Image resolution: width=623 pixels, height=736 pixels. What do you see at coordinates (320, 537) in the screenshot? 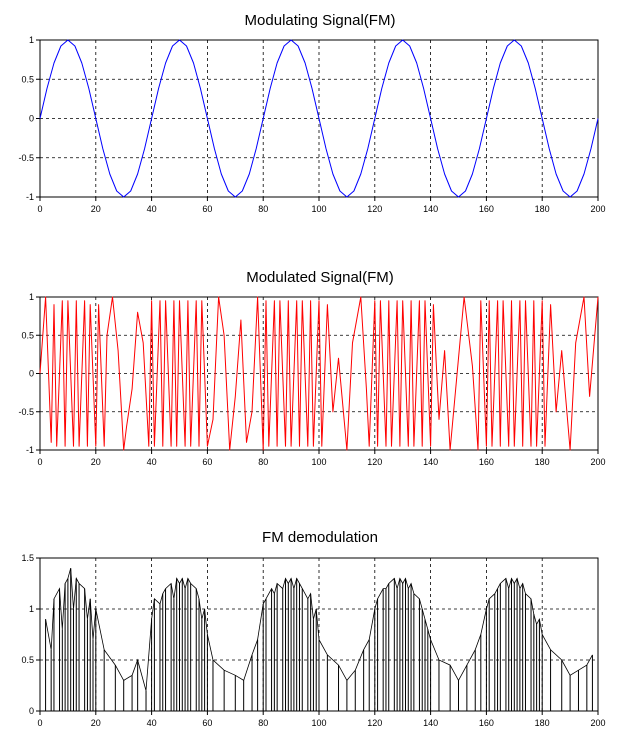
I see `plot-title: FM demodulation` at bounding box center [320, 537].